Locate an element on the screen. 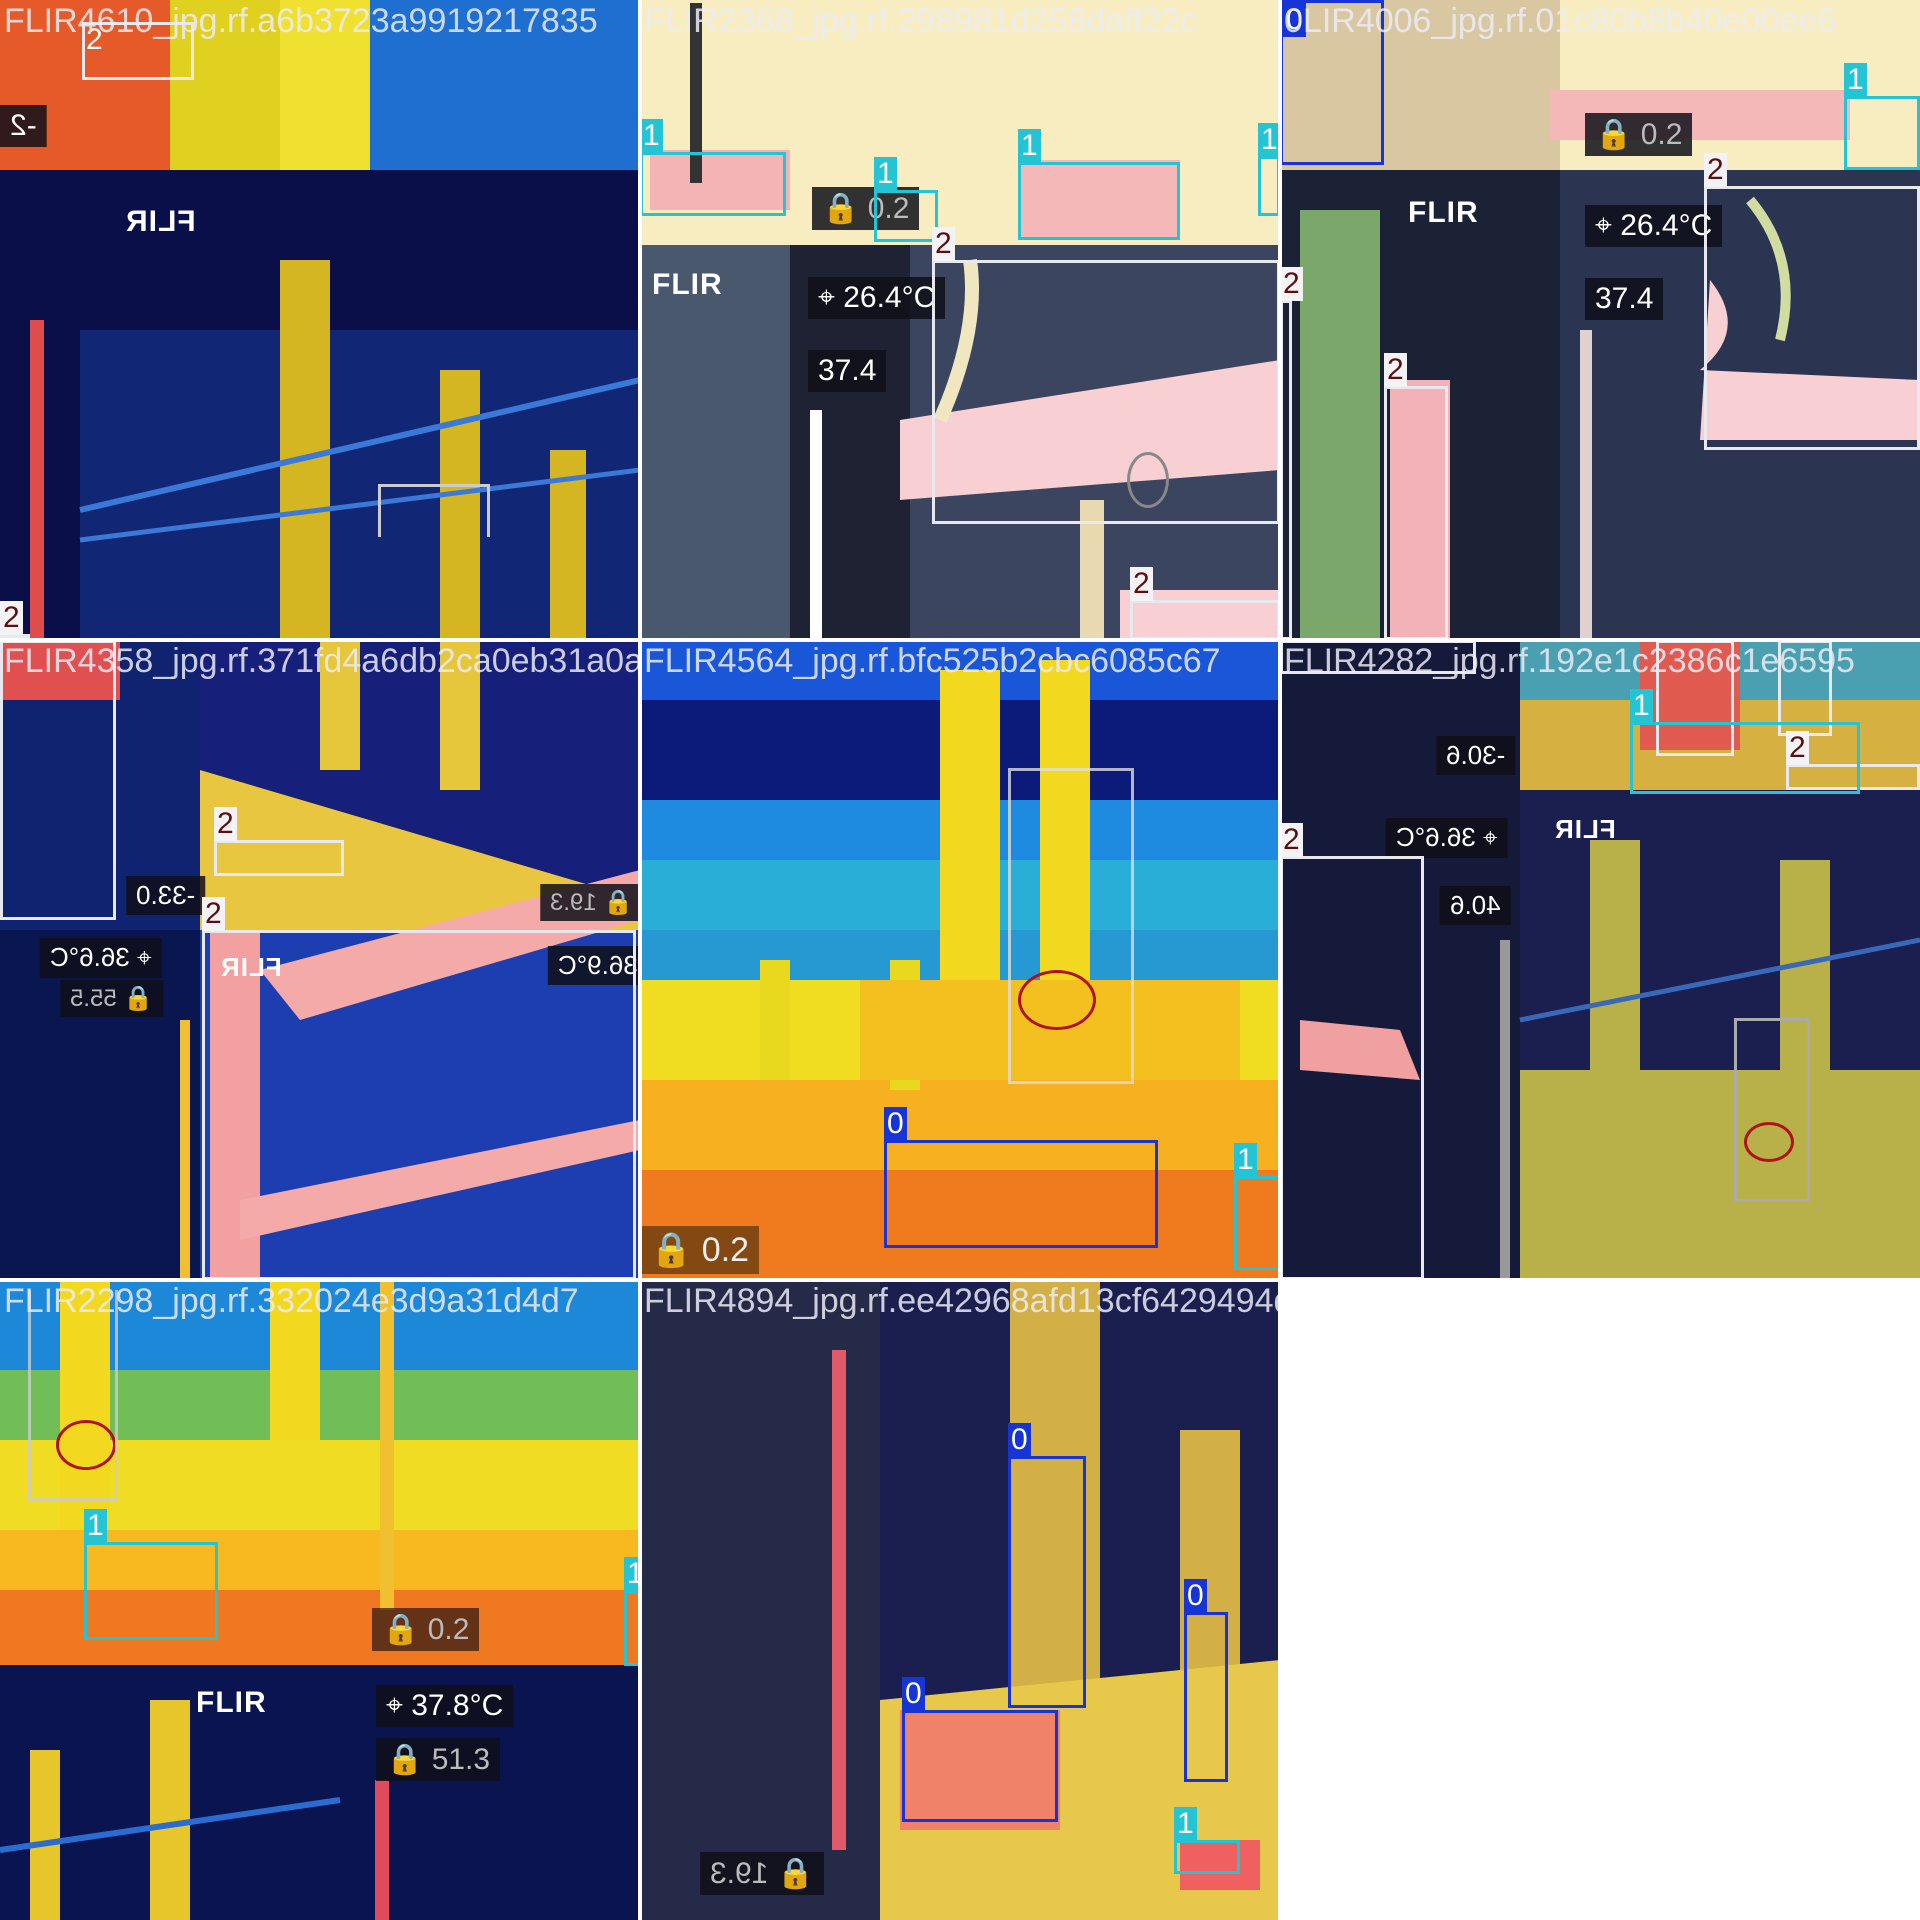 Image resolution: width=1920 pixels, height=1920 pixels. image-caption: 0LIR4006_jpg.rf.01c80b8b40e00ee6 is located at coordinates (1560, 21).